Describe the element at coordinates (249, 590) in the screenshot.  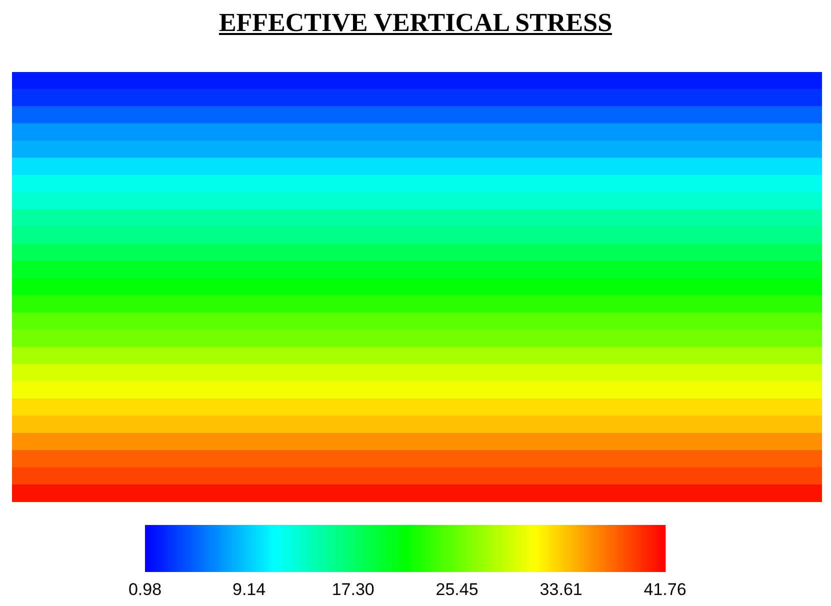
I see `color-bar-label: 9.14` at that location.